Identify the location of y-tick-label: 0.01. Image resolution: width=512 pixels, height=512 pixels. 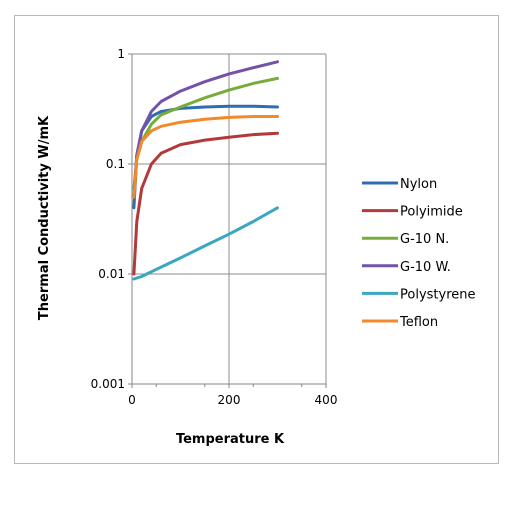
(111, 274).